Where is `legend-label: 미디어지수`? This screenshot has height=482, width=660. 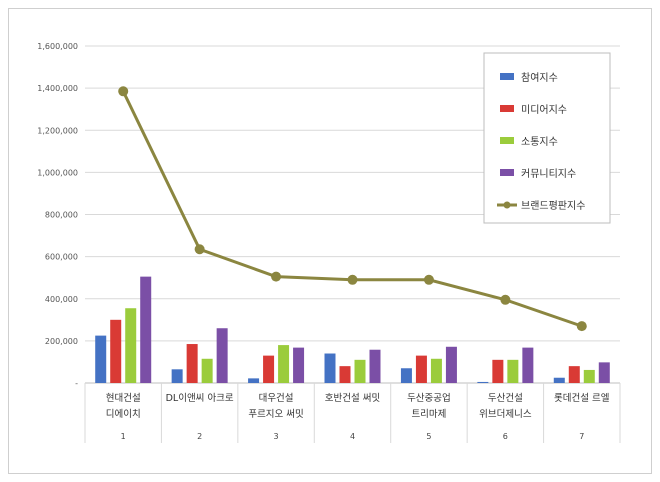 legend-label: 미디어지수 is located at coordinates (544, 110).